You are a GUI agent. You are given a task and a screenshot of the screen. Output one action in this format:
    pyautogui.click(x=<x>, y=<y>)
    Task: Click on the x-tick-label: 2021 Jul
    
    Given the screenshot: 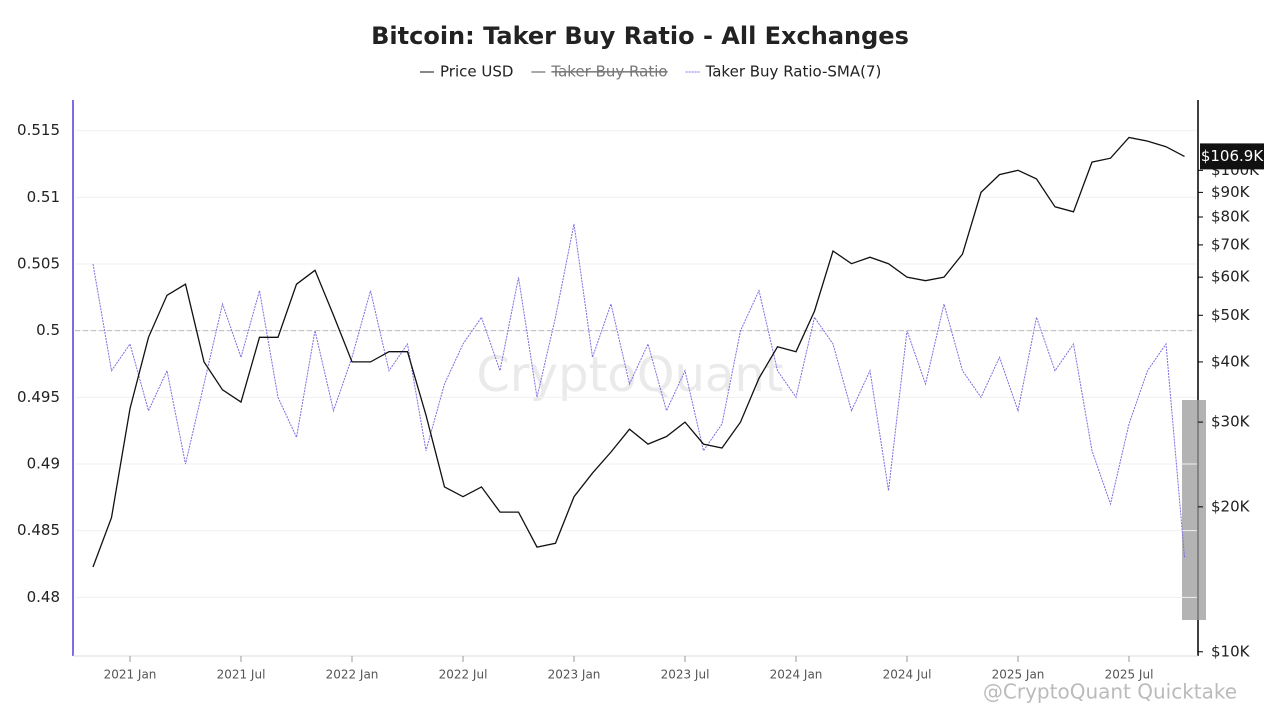 What is the action you would take?
    pyautogui.click(x=241, y=675)
    